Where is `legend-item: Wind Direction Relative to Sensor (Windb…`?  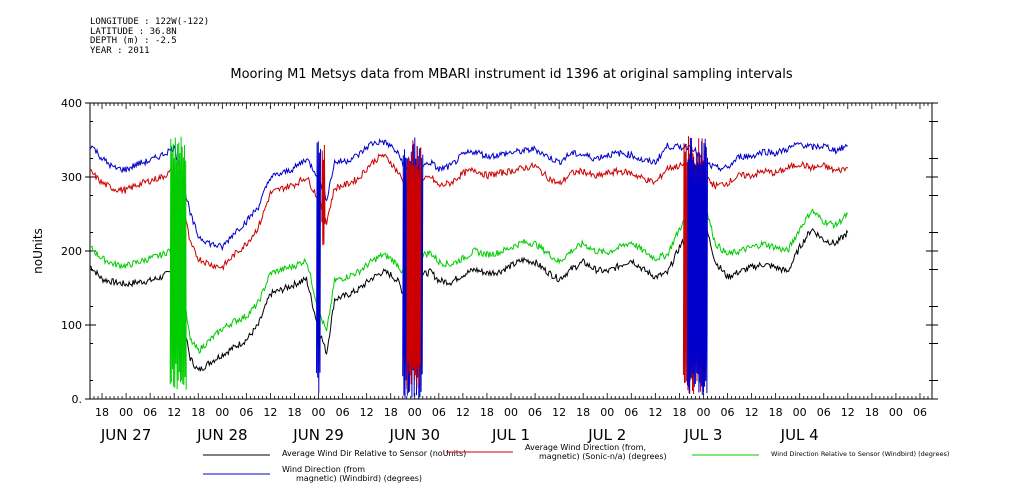 legend-item: Wind Direction Relative to Sensor (Windb… is located at coordinates (820, 454).